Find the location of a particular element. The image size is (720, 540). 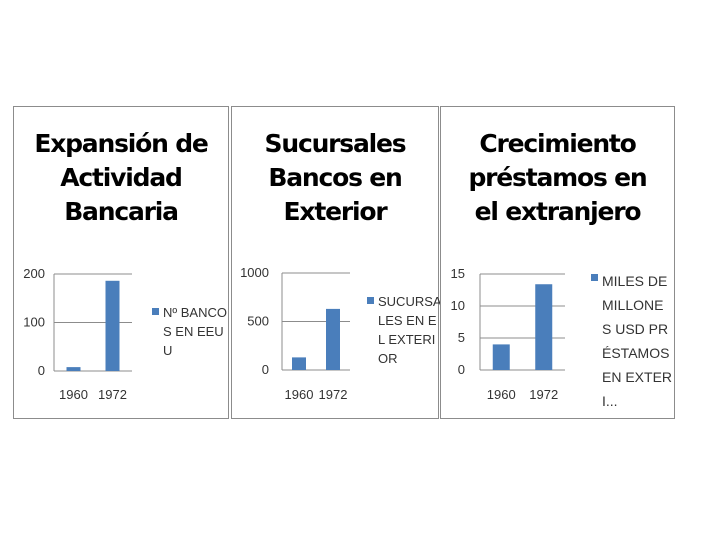

y-tick-label: 500 is located at coordinates (258, 321).